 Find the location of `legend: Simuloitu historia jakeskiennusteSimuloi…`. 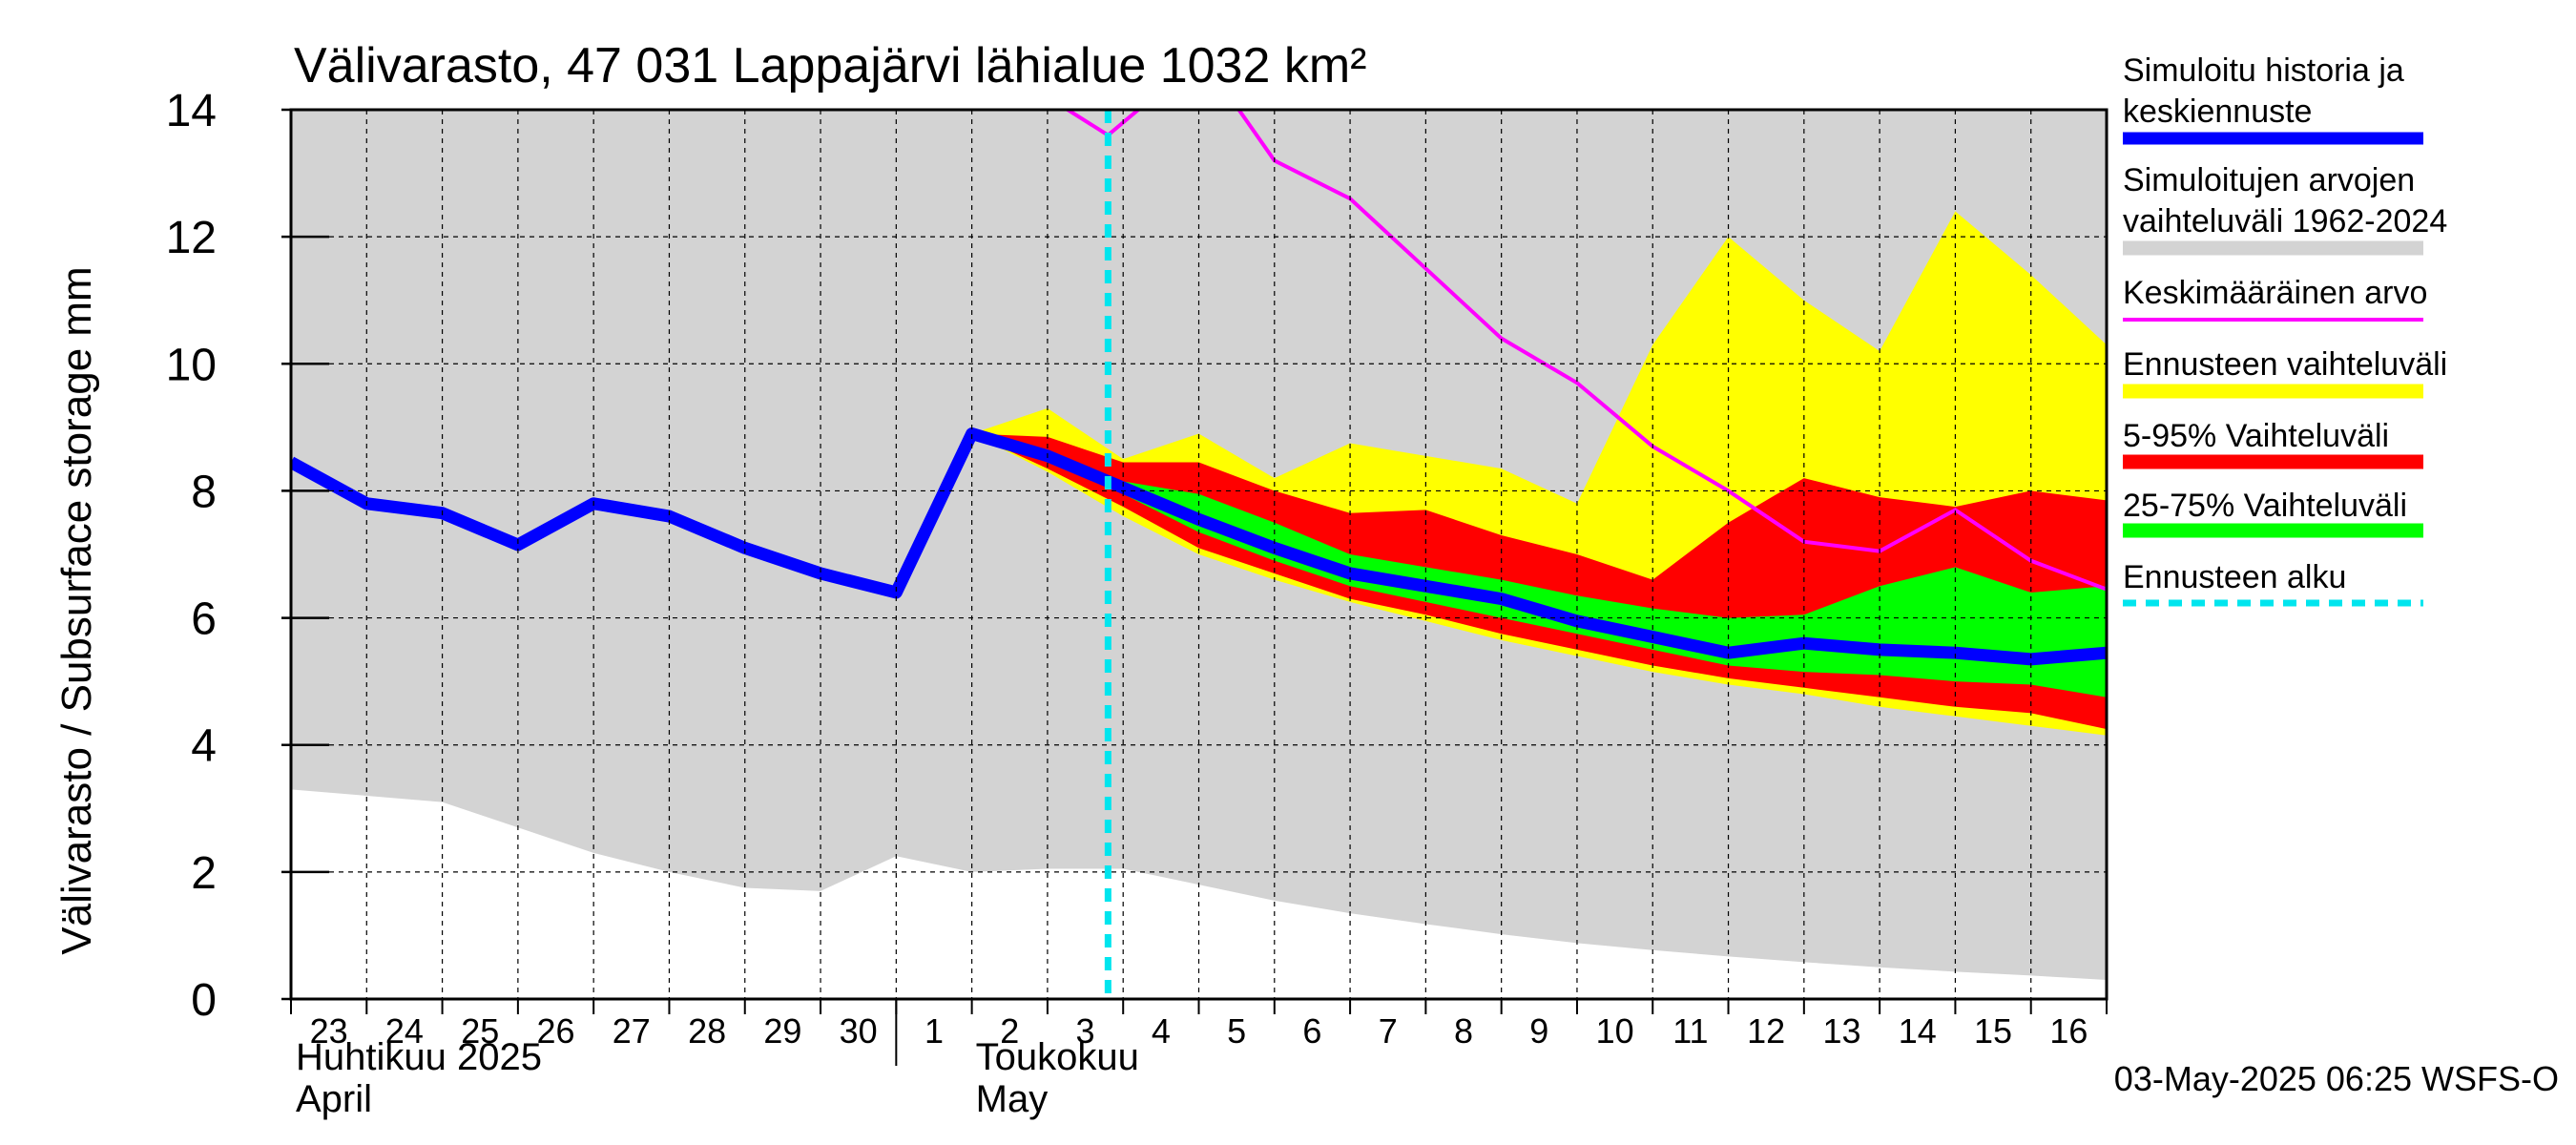

legend: Simuloitu historia jakeskiennusteSimuloi… is located at coordinates (2285, 329).